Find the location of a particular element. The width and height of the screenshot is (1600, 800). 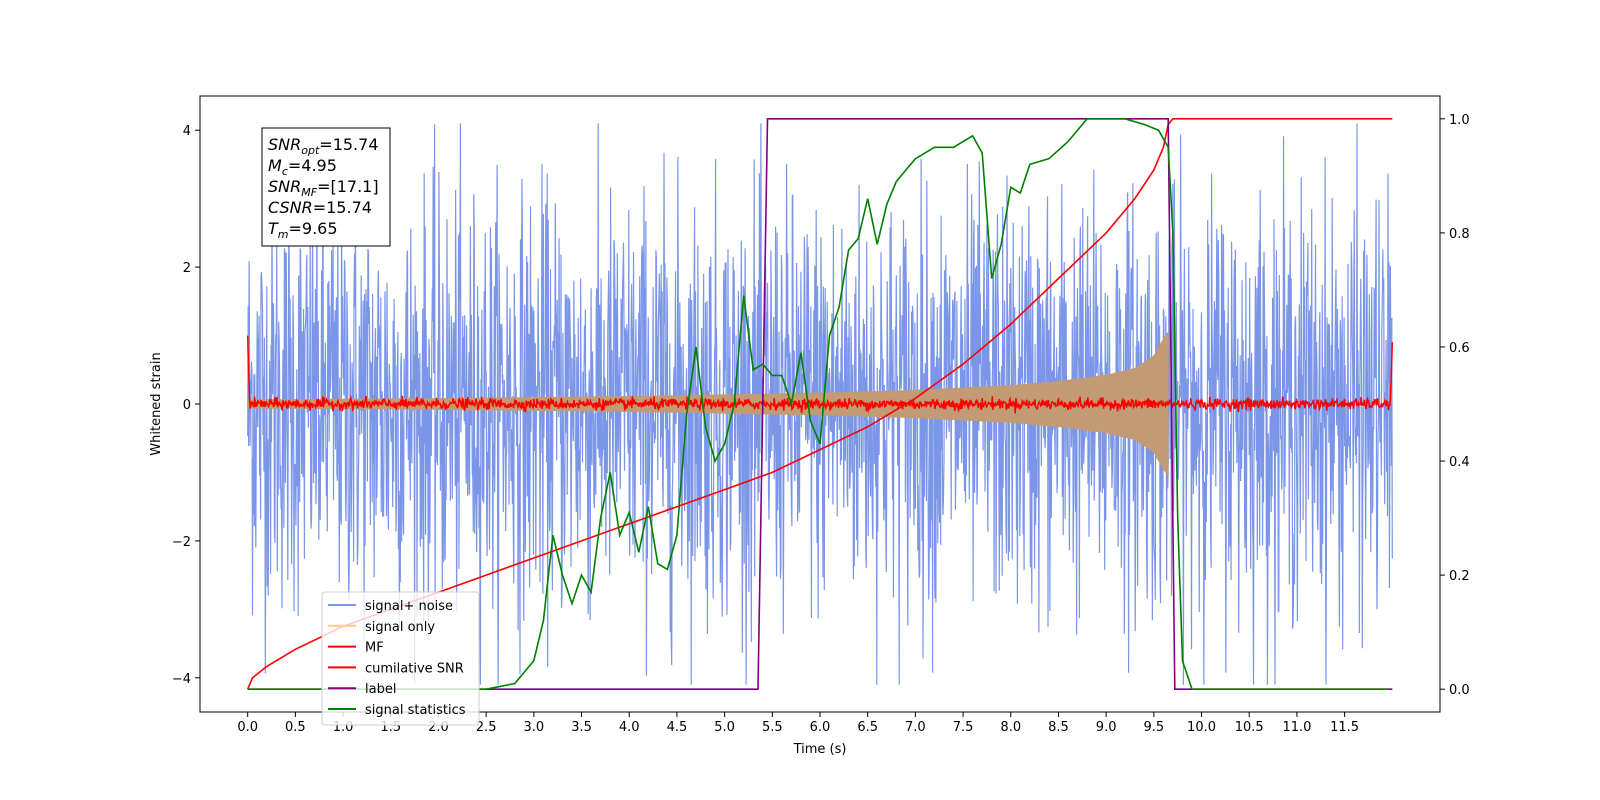

y-tick-label: 4 is located at coordinates (187, 131).